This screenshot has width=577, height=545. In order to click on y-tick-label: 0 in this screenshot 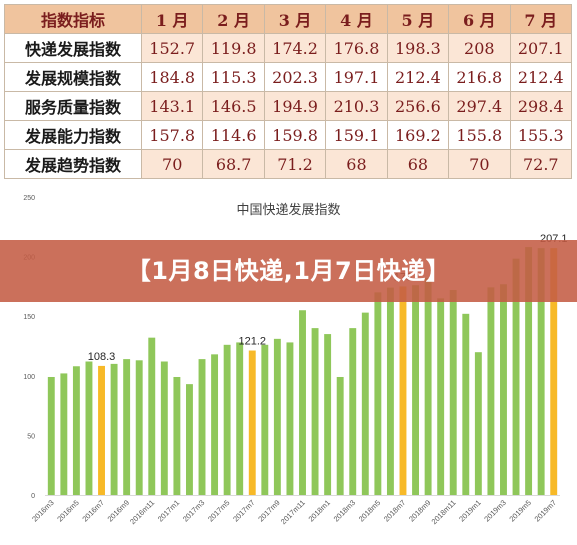, I will do `click(33, 496)`.